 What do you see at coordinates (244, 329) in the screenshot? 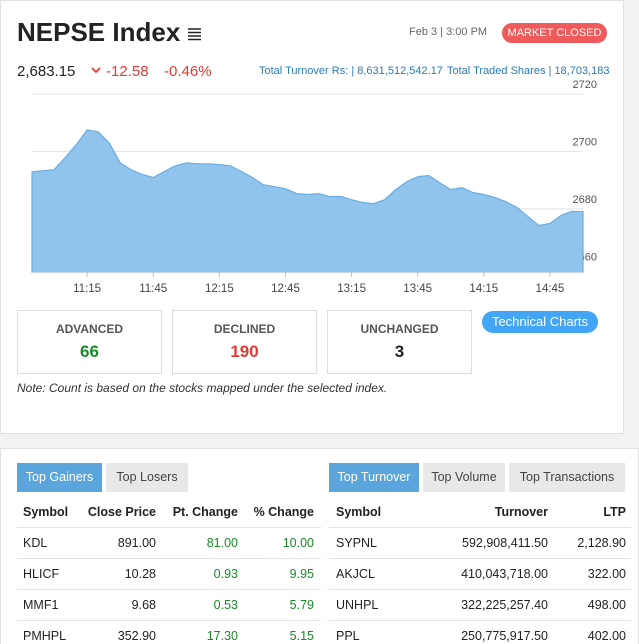
I see `stat-label: DECLINED` at bounding box center [244, 329].